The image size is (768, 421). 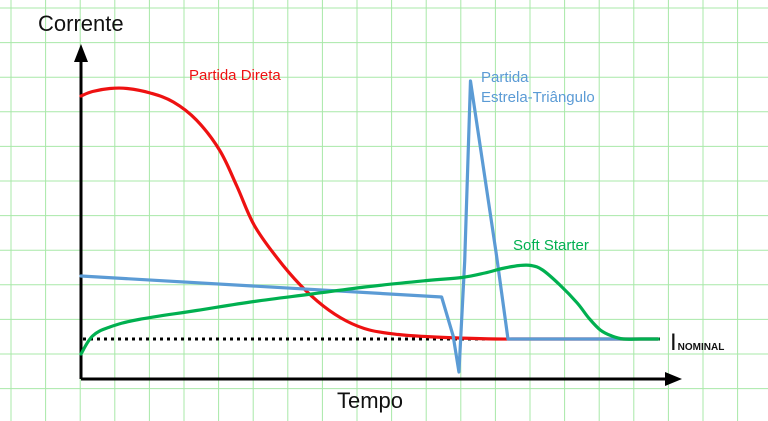 I want to click on x-axis-arrow, so click(x=673, y=379).